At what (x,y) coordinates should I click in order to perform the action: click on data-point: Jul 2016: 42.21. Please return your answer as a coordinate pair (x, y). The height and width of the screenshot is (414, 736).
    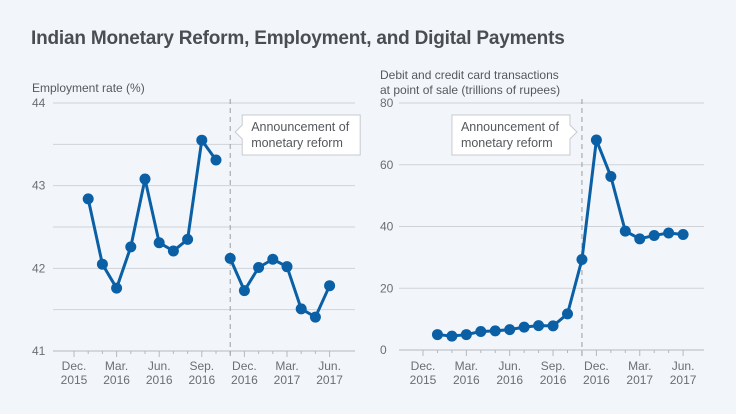
    Looking at the image, I should click on (173, 251).